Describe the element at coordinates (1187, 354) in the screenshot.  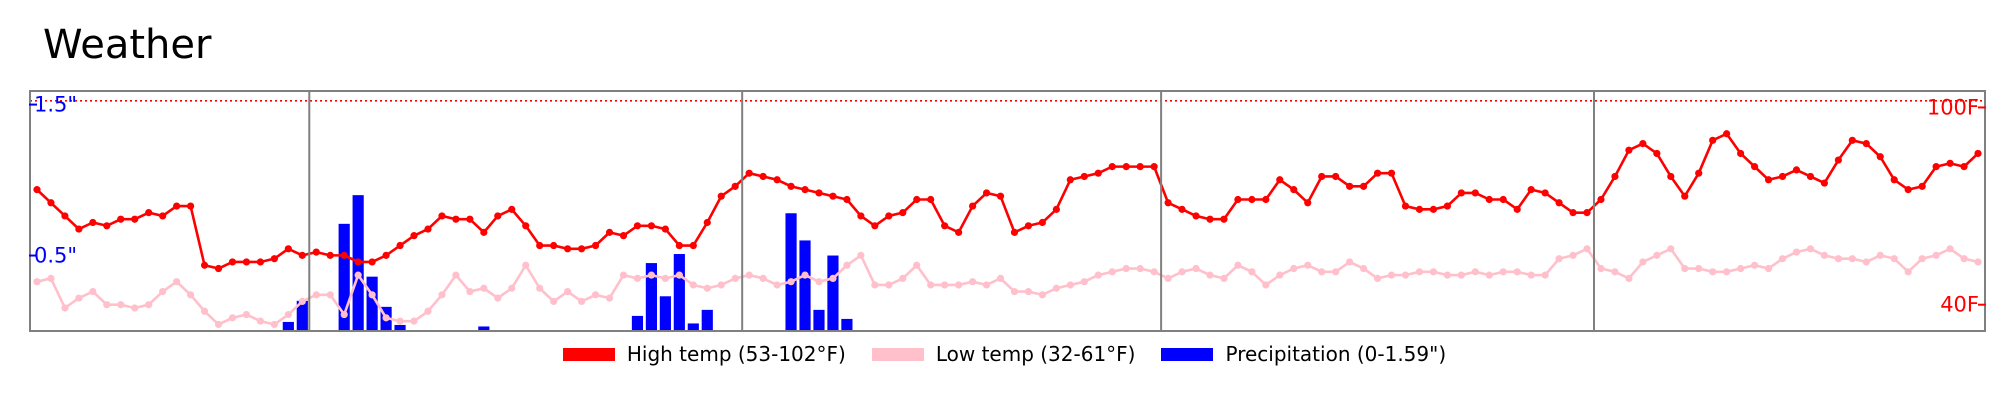
I see `legend-swatch-precip` at that location.